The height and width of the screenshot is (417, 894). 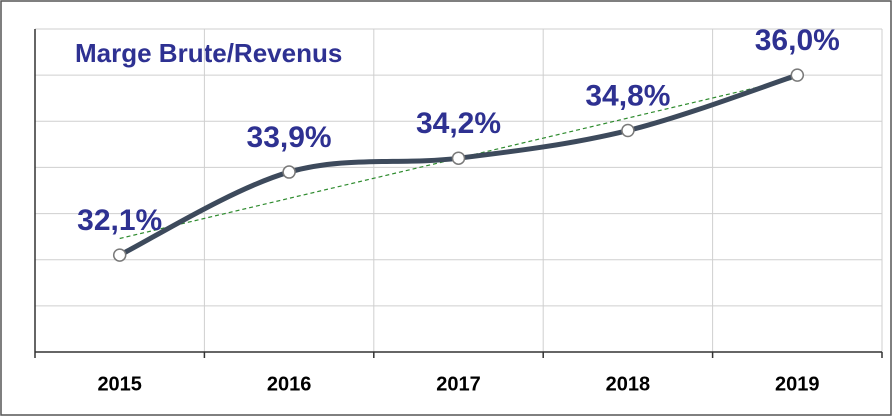 What do you see at coordinates (119, 384) in the screenshot?
I see `x-tick-label: 2015` at bounding box center [119, 384].